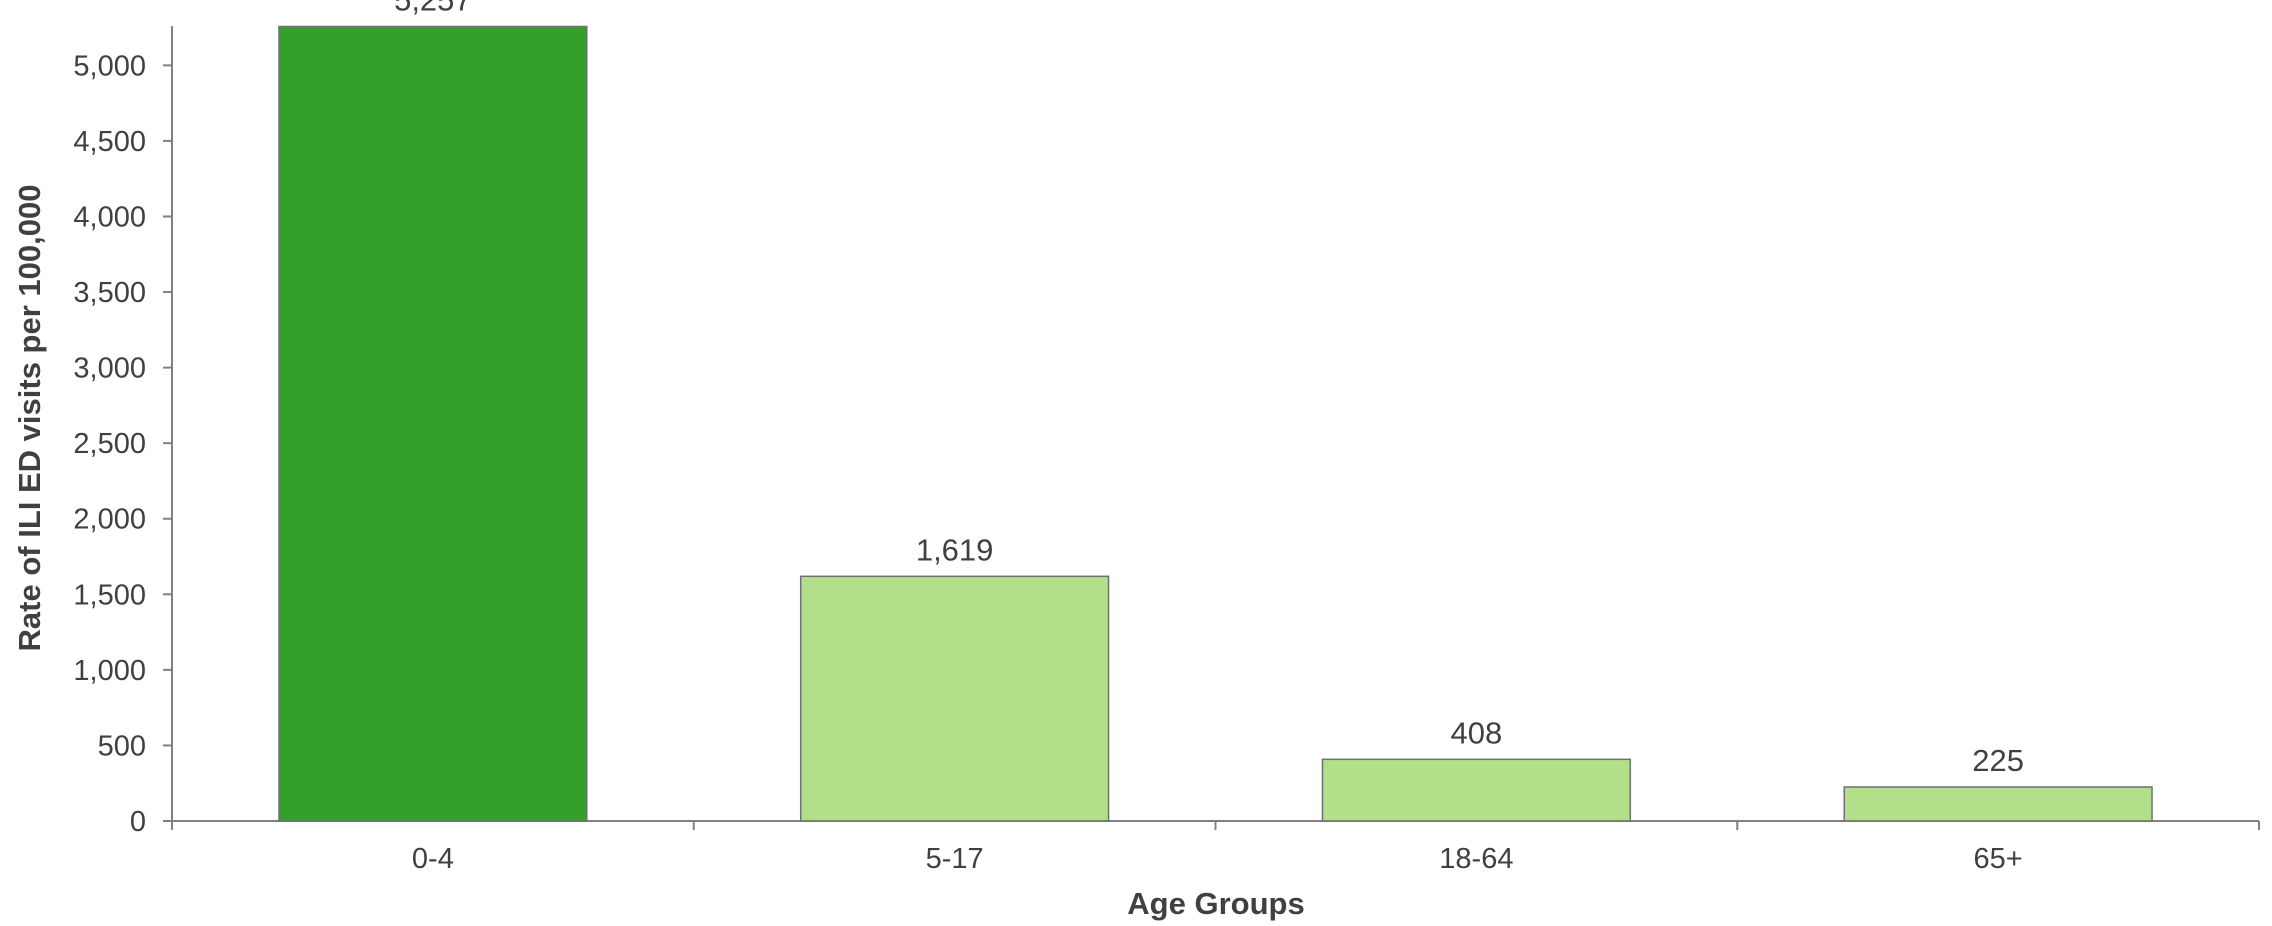 The width and height of the screenshot is (2272, 926). What do you see at coordinates (1998, 859) in the screenshot?
I see `x-tick-label: 65+` at bounding box center [1998, 859].